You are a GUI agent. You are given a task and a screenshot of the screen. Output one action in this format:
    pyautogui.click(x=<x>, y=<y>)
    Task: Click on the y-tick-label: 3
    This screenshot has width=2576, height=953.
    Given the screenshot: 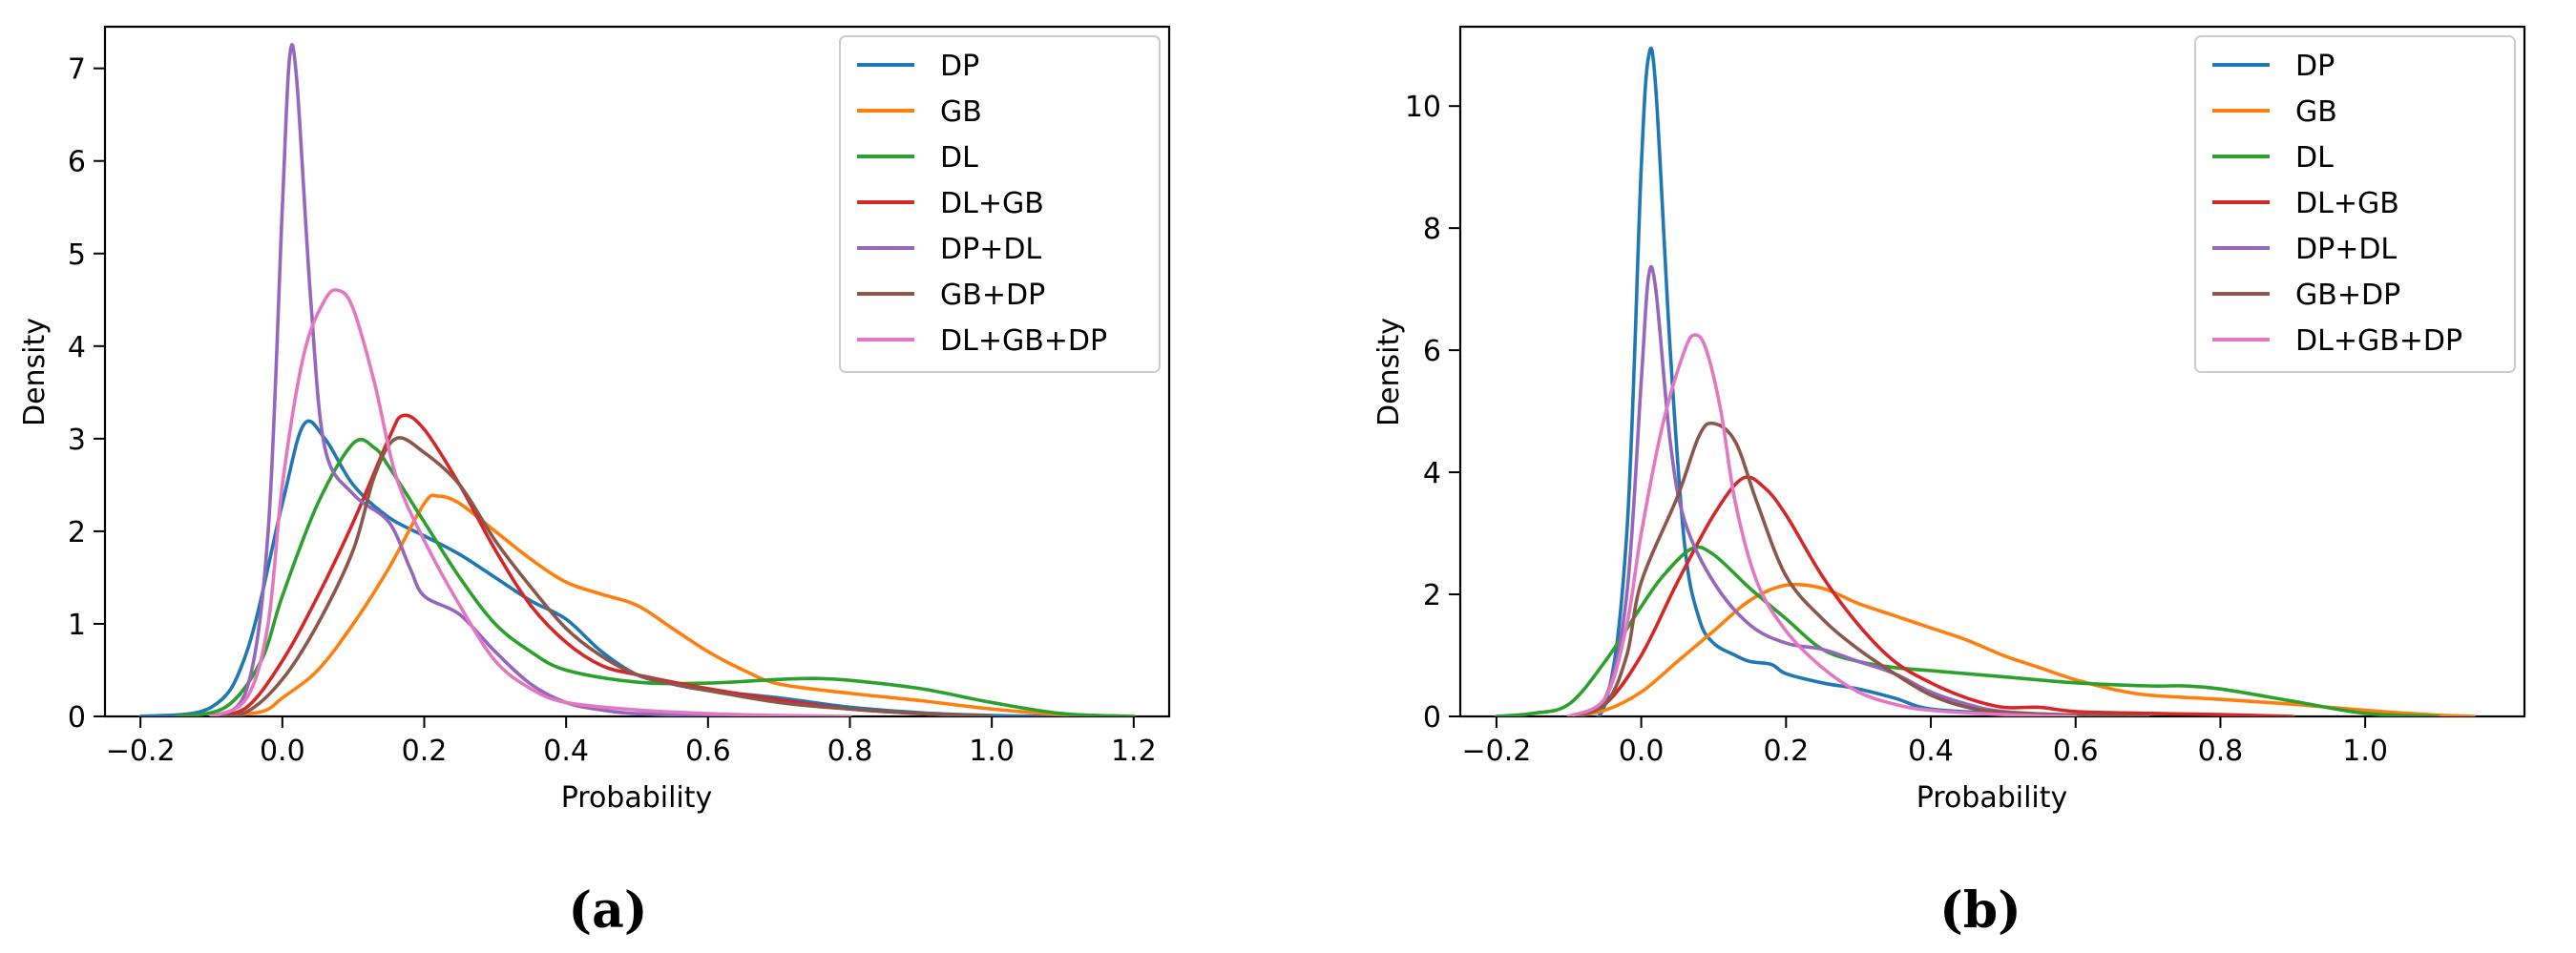 What is the action you would take?
    pyautogui.click(x=77, y=441)
    